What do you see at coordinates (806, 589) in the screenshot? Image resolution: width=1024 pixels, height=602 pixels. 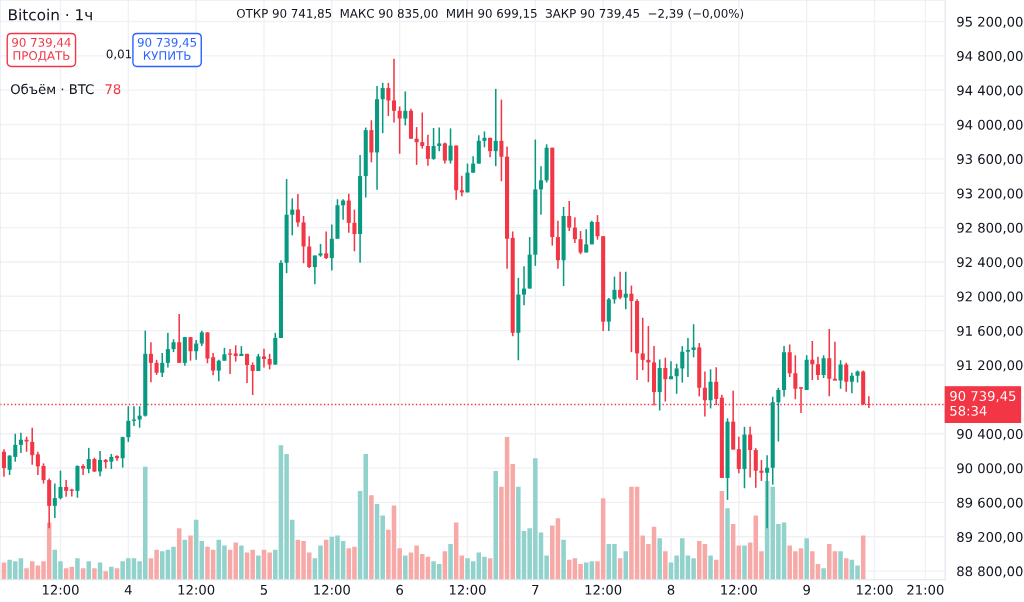 I see `x-tick-label: 9` at bounding box center [806, 589].